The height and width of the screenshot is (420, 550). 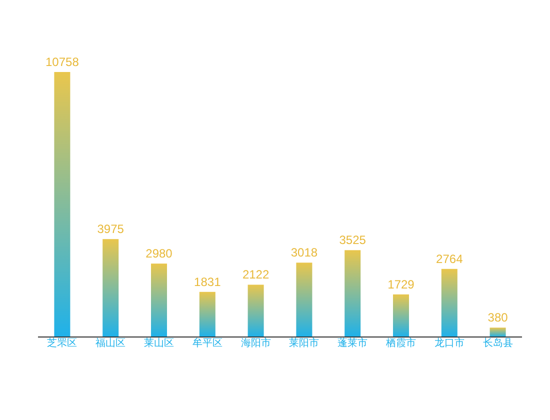 What do you see at coordinates (304, 343) in the screenshot?
I see `x-tick-label: 莱阳市` at bounding box center [304, 343].